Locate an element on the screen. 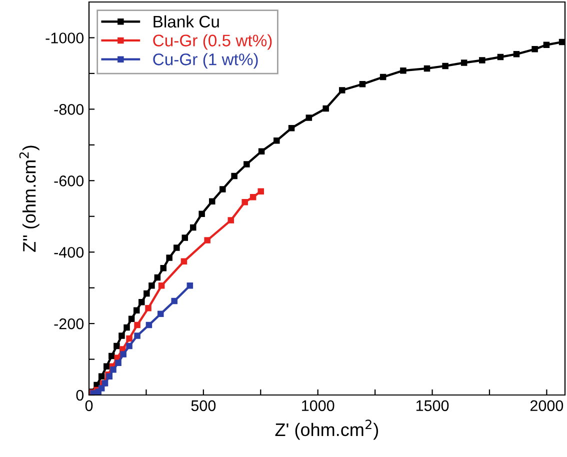 This screenshot has width=567, height=457. y-axis-title: Z'' (ohm.cm$^{2}$) is located at coordinates (29, 199).